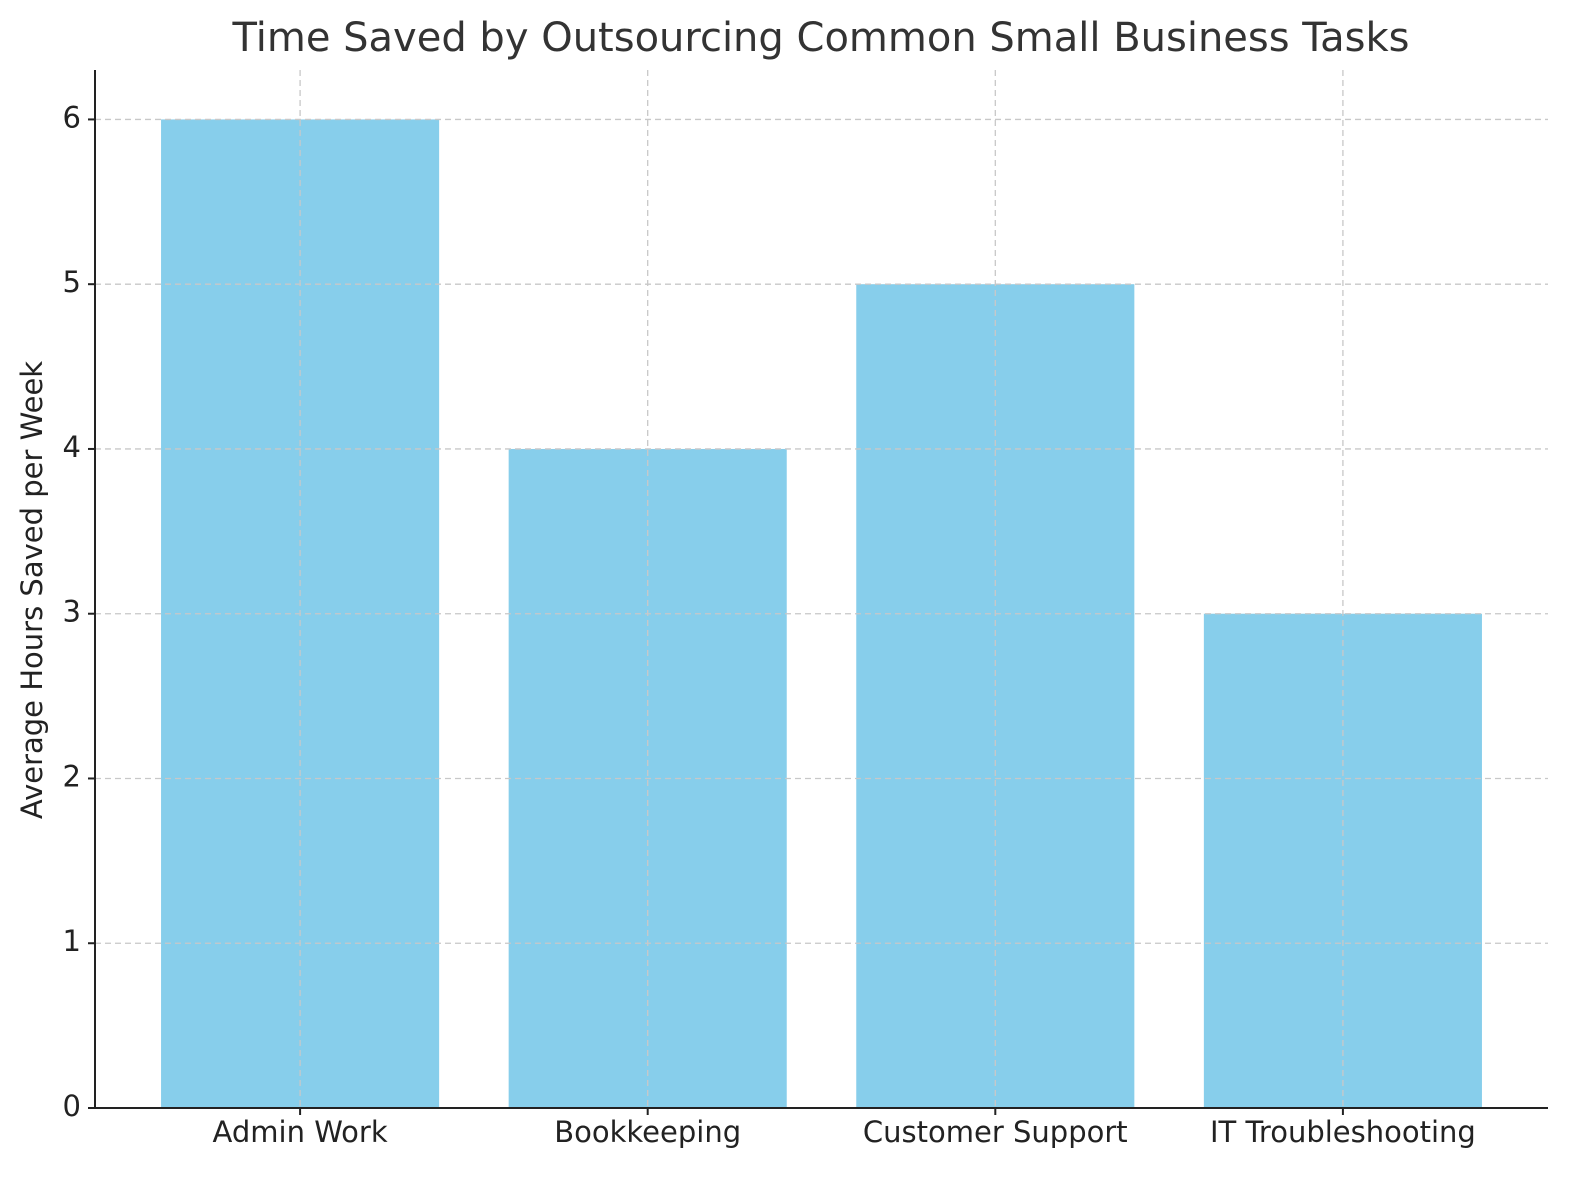 Image resolution: width=1580 pixels, height=1180 pixels. Describe the element at coordinates (32, 590) in the screenshot. I see `y-axis-label: Average Hours Saved per Week` at that location.